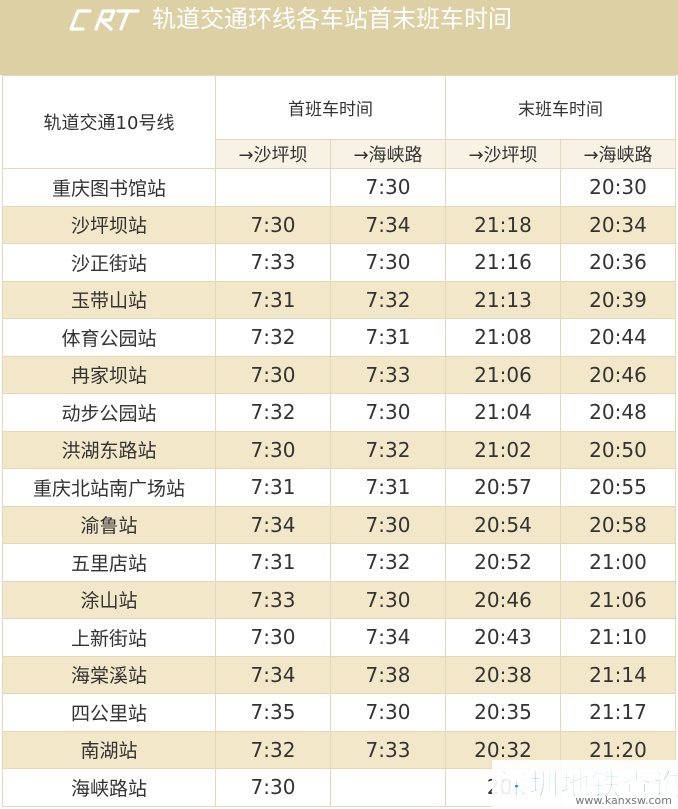  What do you see at coordinates (623, 800) in the screenshot?
I see `watermark-url: www.kanxsw.com` at bounding box center [623, 800].